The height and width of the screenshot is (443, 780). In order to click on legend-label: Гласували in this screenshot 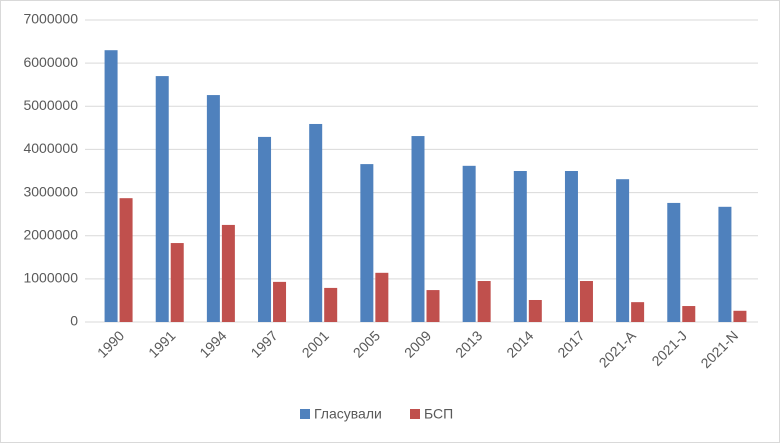, I will do `click(348, 414)`.